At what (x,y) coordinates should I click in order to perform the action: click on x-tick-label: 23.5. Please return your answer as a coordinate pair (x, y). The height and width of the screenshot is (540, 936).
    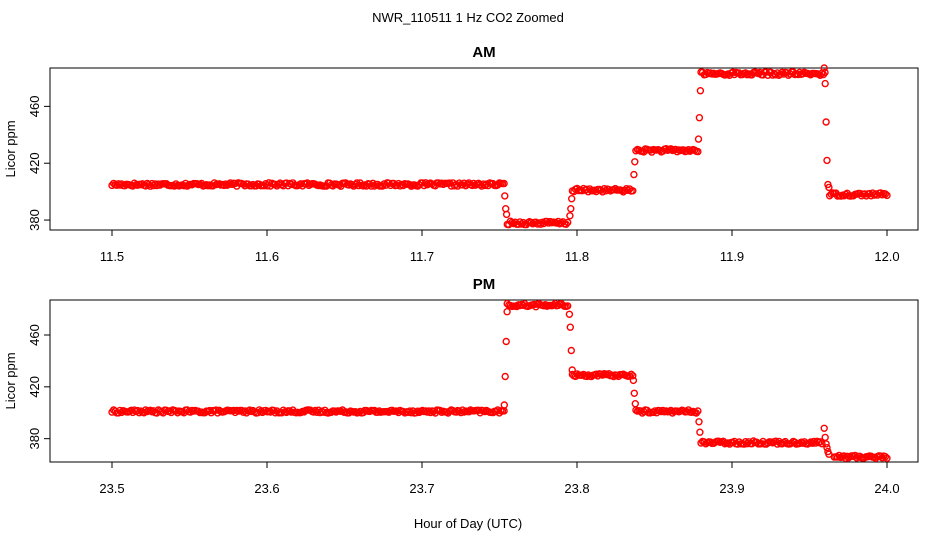
    Looking at the image, I should click on (111, 488).